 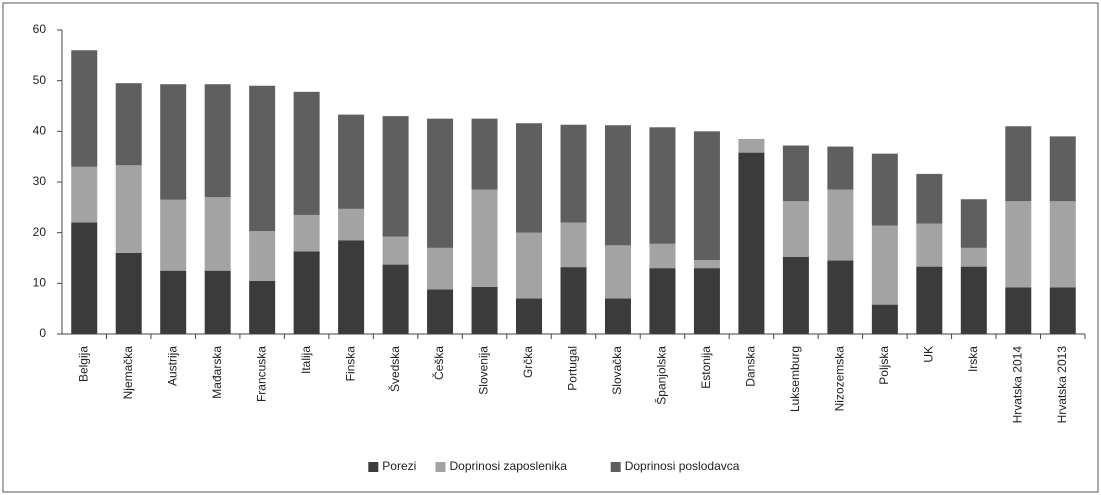 I want to click on x-tick-label: Irska, so click(x=973, y=359).